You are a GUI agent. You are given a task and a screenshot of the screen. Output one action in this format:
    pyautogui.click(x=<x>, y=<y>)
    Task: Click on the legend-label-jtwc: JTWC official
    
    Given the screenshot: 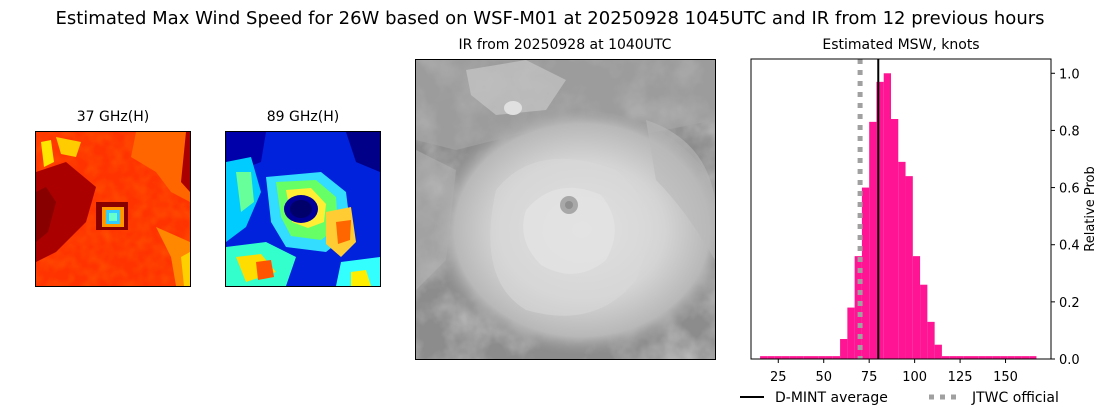 What is the action you would take?
    pyautogui.click(x=1015, y=398)
    